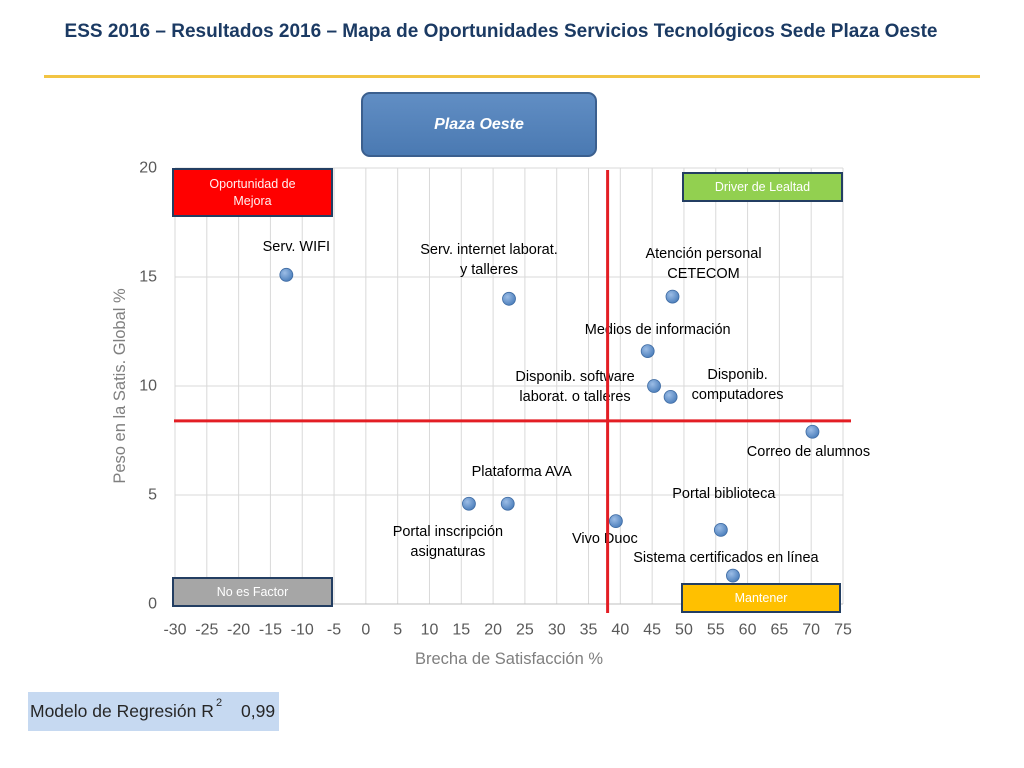  Describe the element at coordinates (461, 630) in the screenshot. I see `x-tick-label: 15` at that location.